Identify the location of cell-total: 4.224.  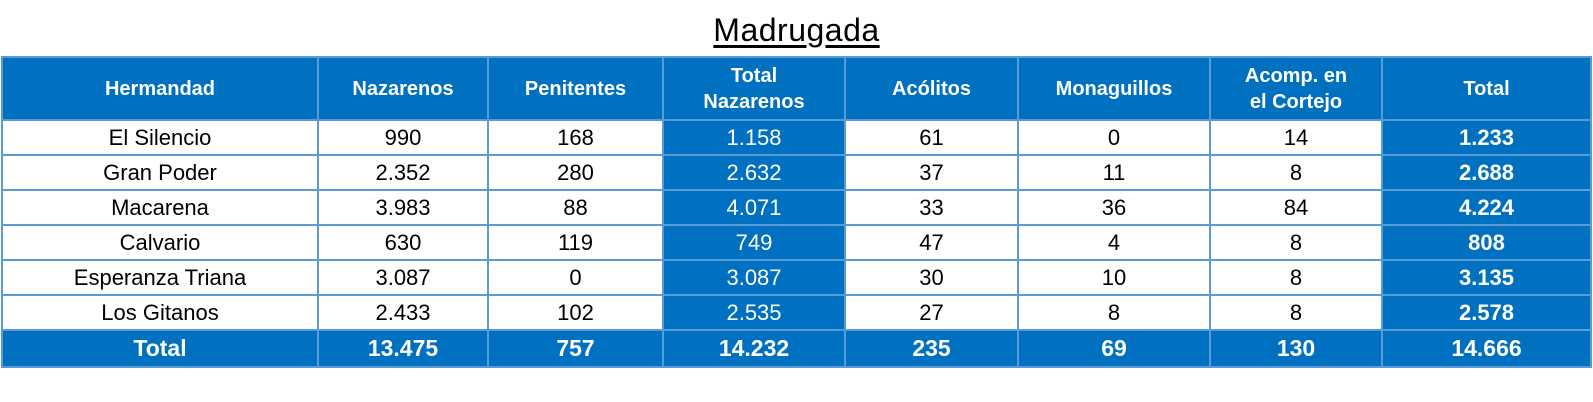
(1486, 207).